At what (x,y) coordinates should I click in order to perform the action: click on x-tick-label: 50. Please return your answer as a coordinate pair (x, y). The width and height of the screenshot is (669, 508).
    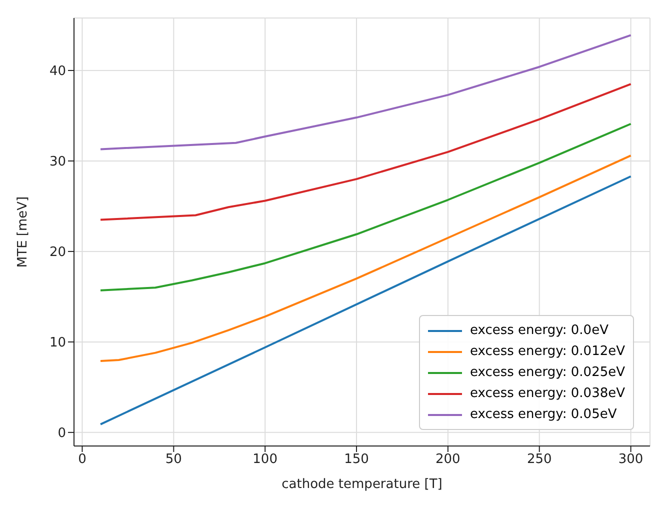
    Looking at the image, I should click on (173, 460).